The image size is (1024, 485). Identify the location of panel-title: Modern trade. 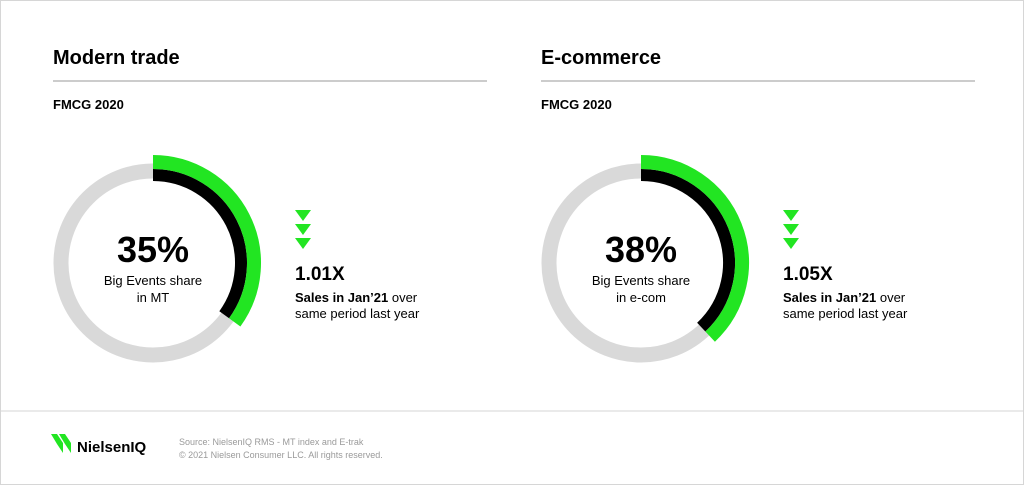
(116, 58).